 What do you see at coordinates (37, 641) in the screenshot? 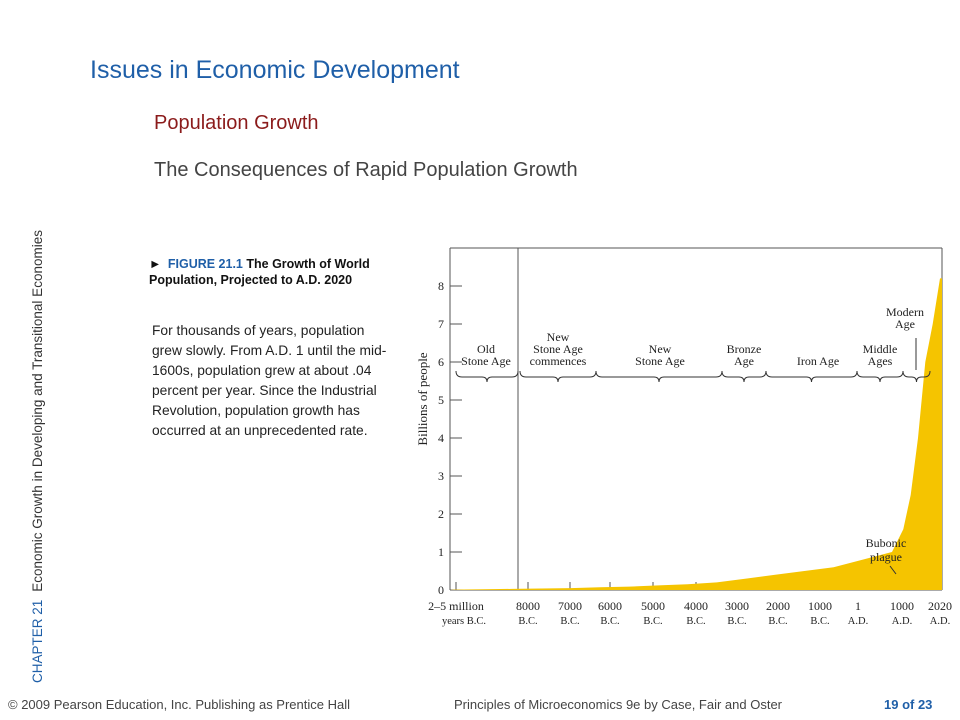
I see `chapter-number: CHAPTER 21` at bounding box center [37, 641].